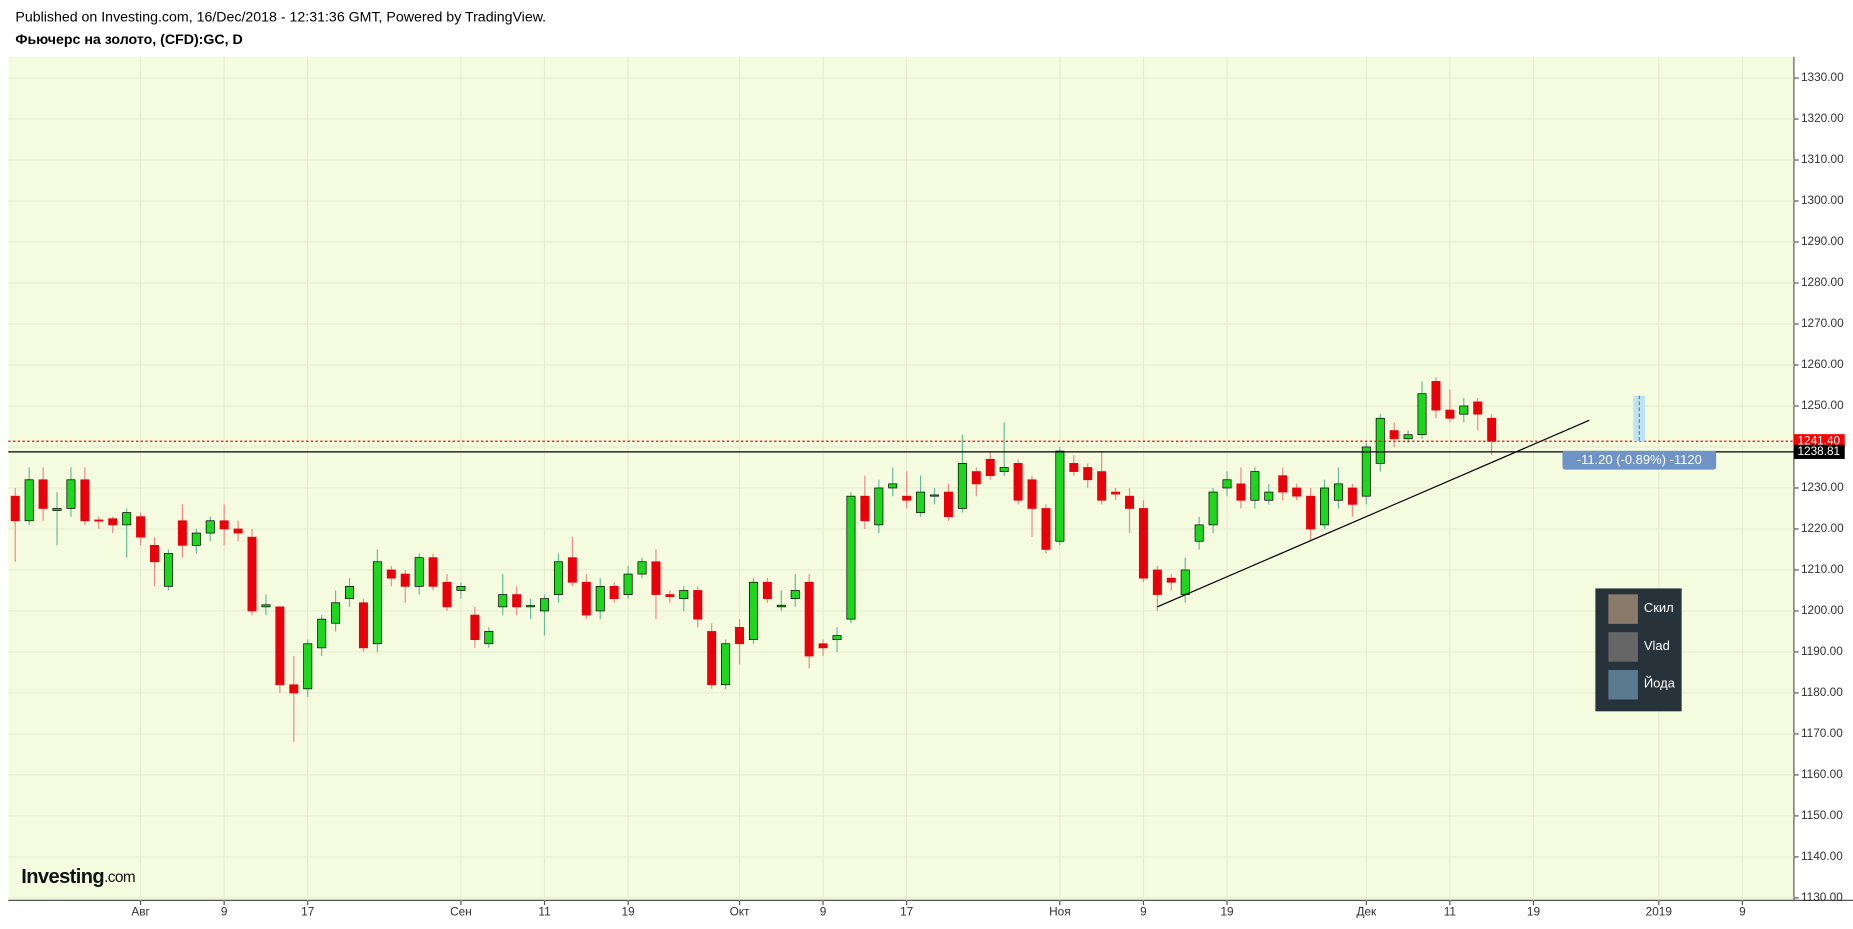  I want to click on logo: Investing.com, so click(78, 877).